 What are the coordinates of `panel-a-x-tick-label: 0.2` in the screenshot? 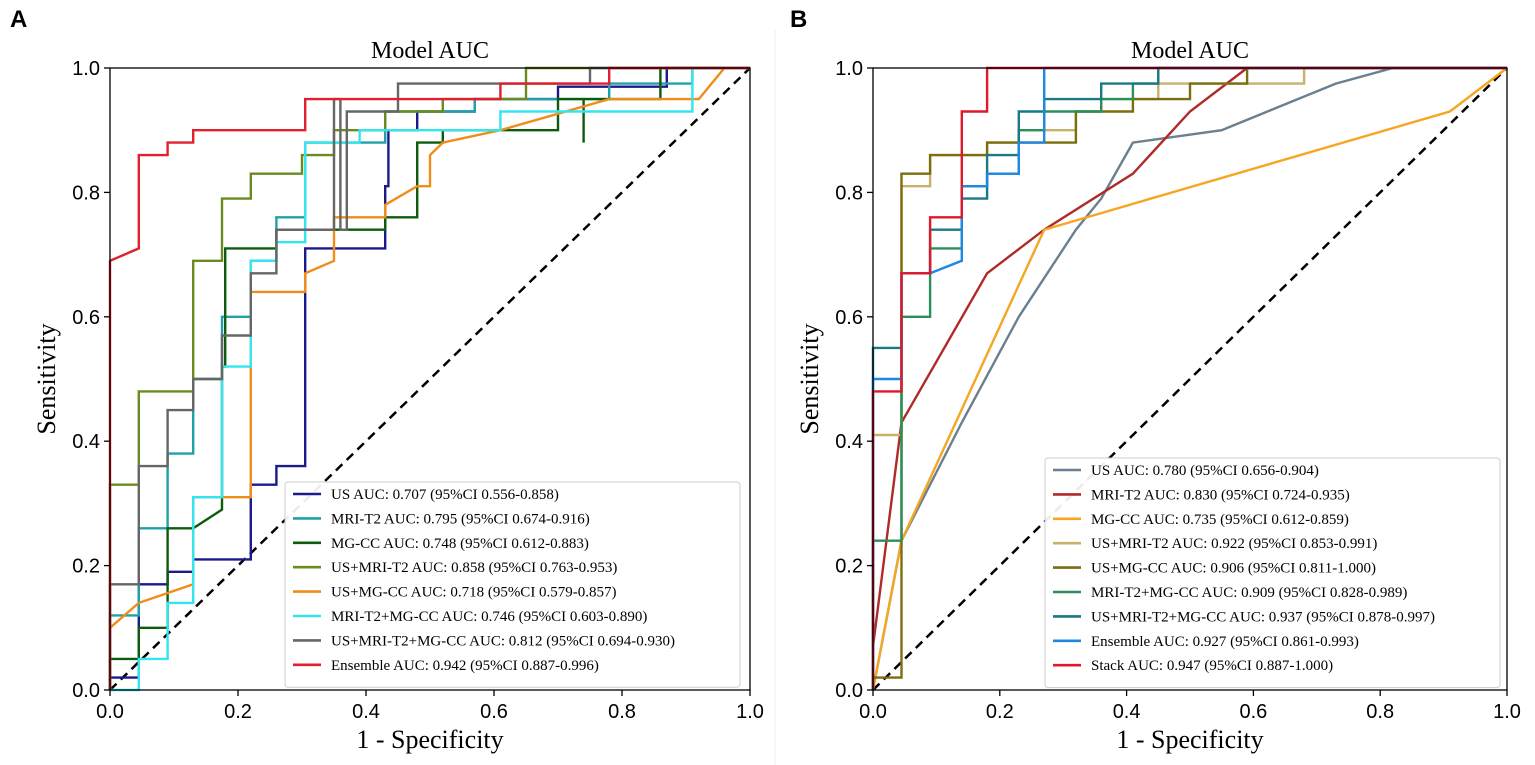 It's located at (238, 712).